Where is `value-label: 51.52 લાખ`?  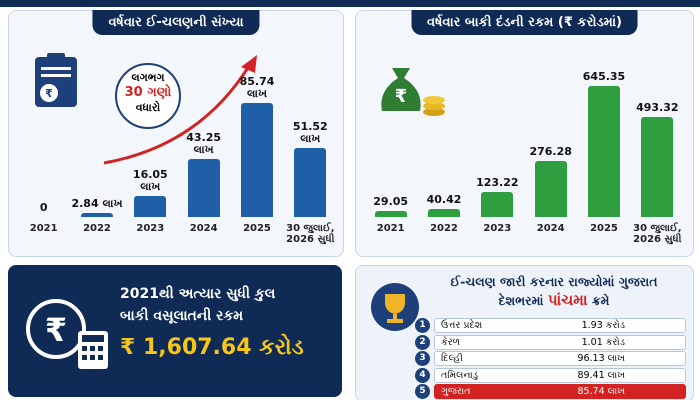 value-label: 51.52 લાખ is located at coordinates (310, 133).